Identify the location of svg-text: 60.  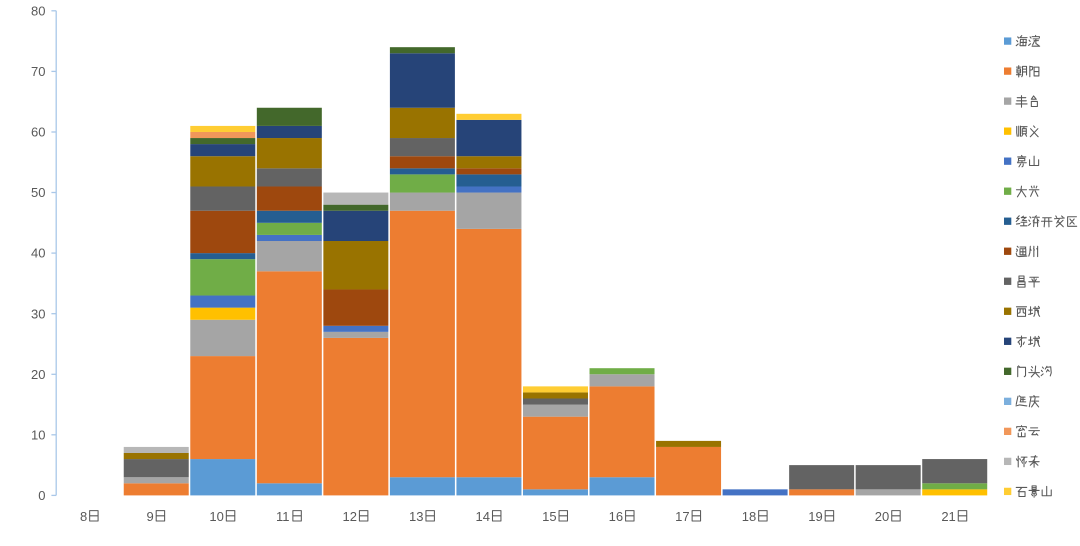
(38, 132).